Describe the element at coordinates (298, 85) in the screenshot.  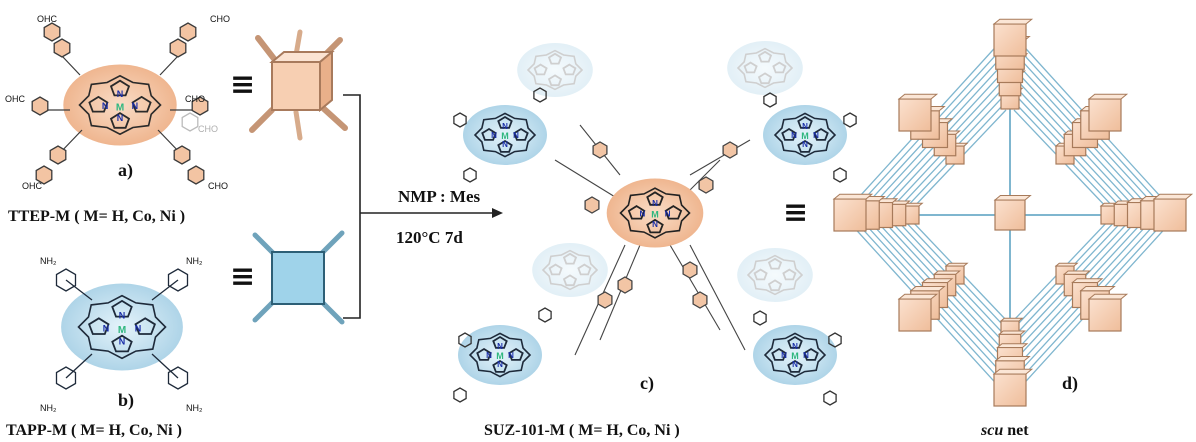
I see `cube-building-block` at that location.